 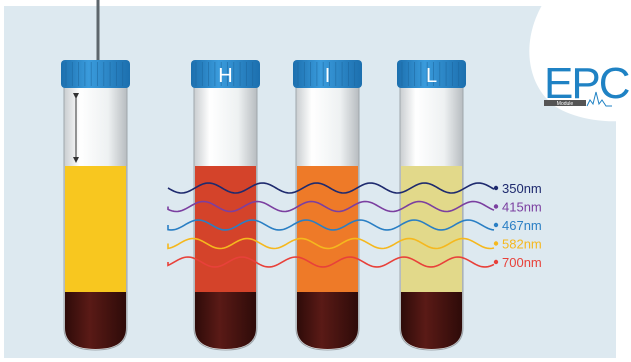 What do you see at coordinates (522, 207) in the screenshot?
I see `wavelength-label: 415nm` at bounding box center [522, 207].